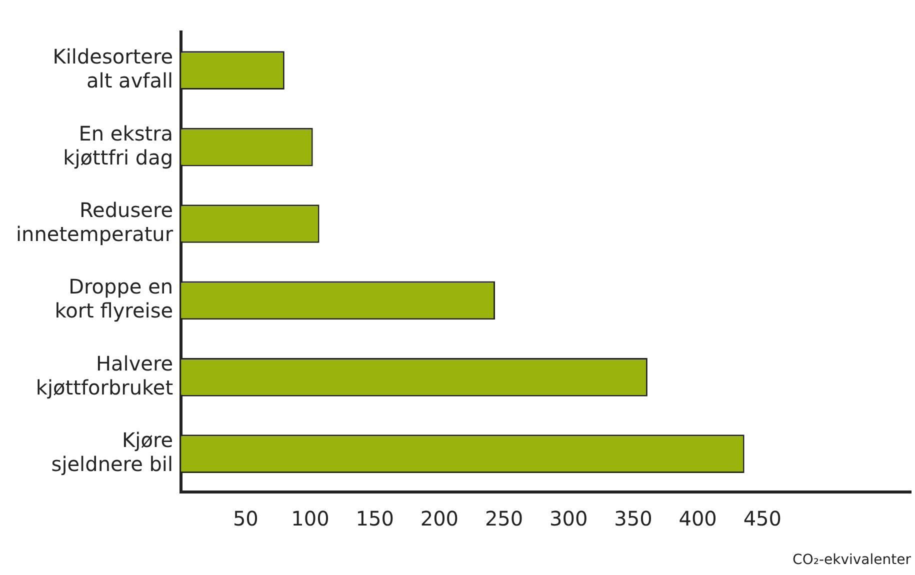 Image resolution: width=915 pixels, height=575 pixels. What do you see at coordinates (852, 560) in the screenshot?
I see `x-axis-title: CO₂-ekvivalenter` at bounding box center [852, 560].